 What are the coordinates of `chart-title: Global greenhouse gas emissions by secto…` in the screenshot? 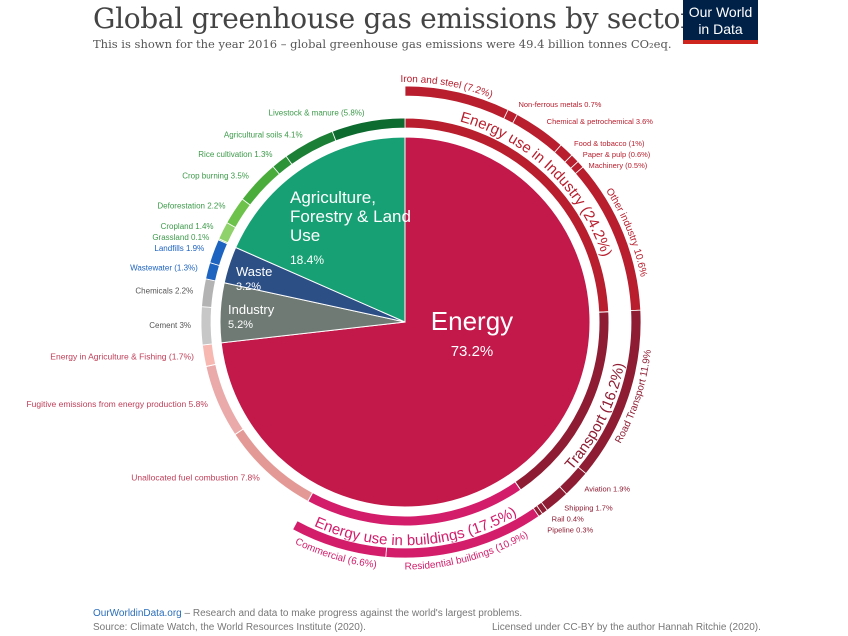 It's located at (393, 18).